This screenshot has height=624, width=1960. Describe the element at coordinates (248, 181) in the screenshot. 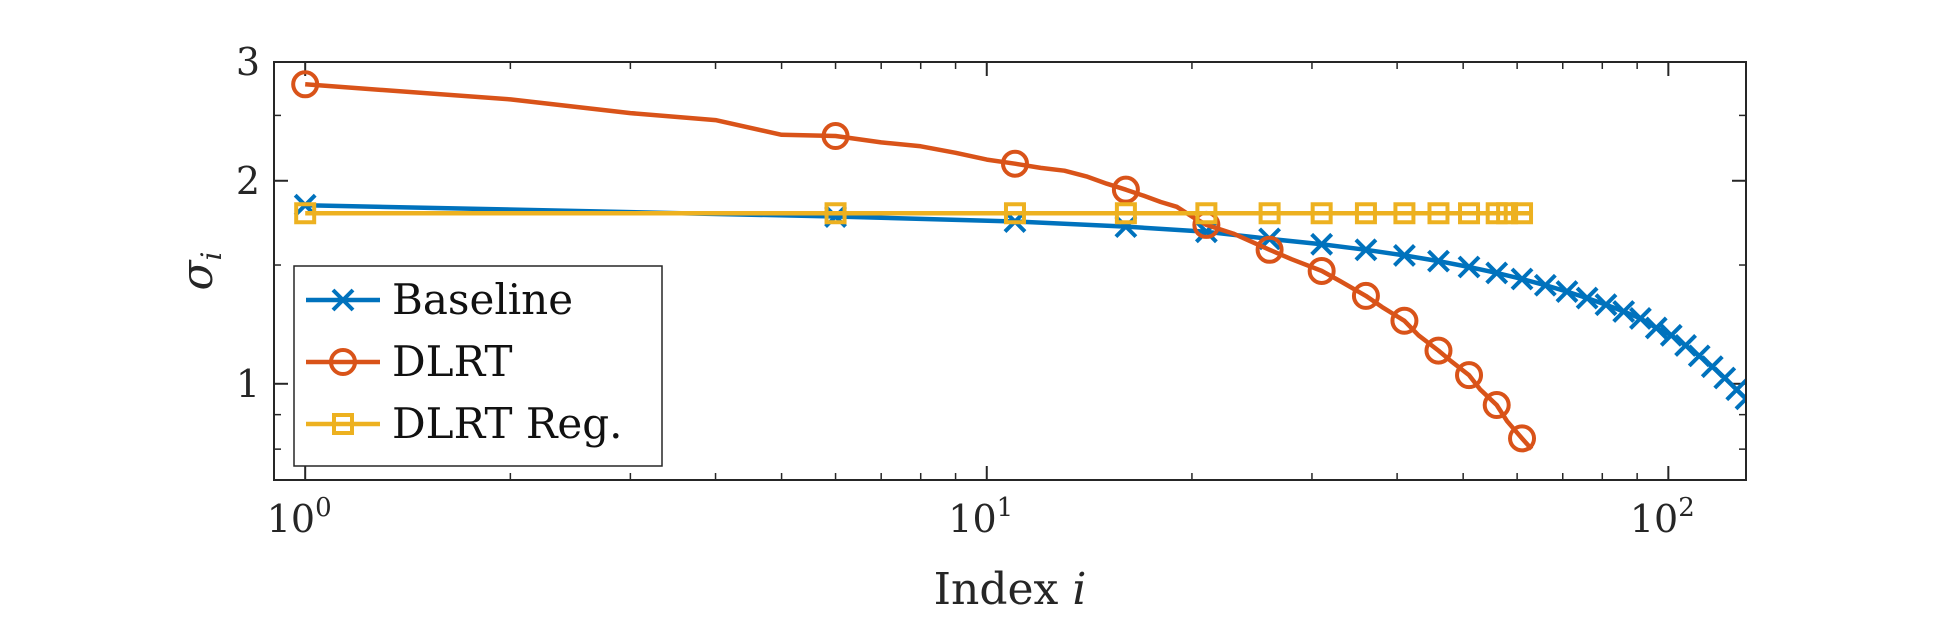

I see `y-tick-label: 2` at that location.